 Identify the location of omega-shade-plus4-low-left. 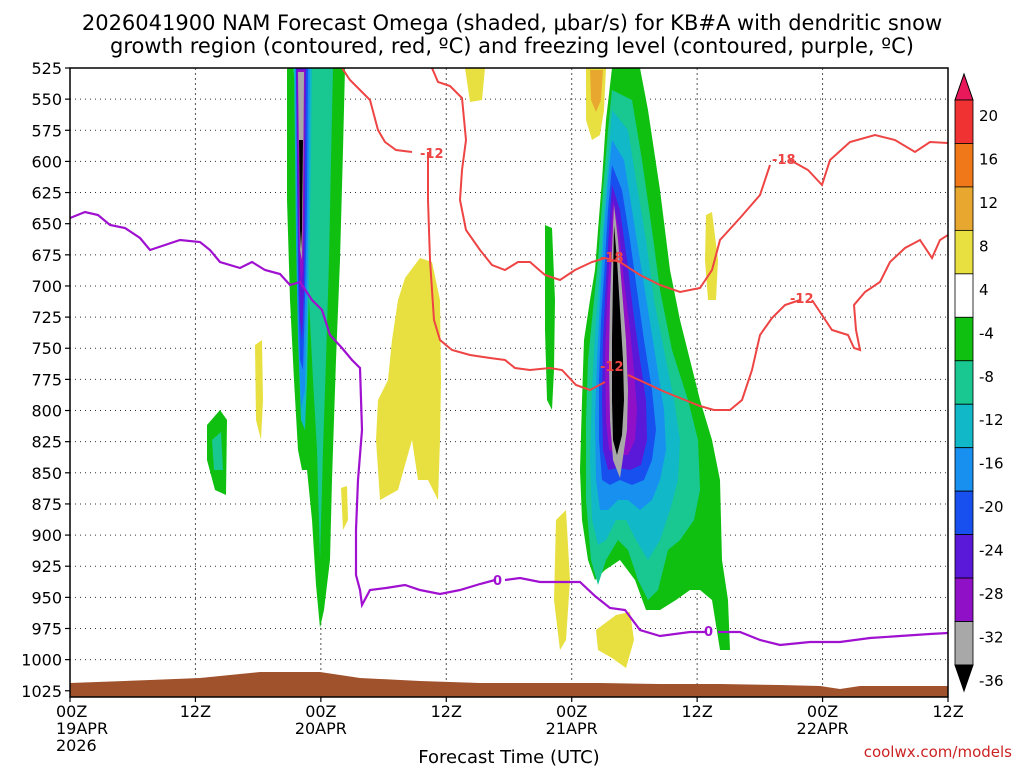
(562, 580).